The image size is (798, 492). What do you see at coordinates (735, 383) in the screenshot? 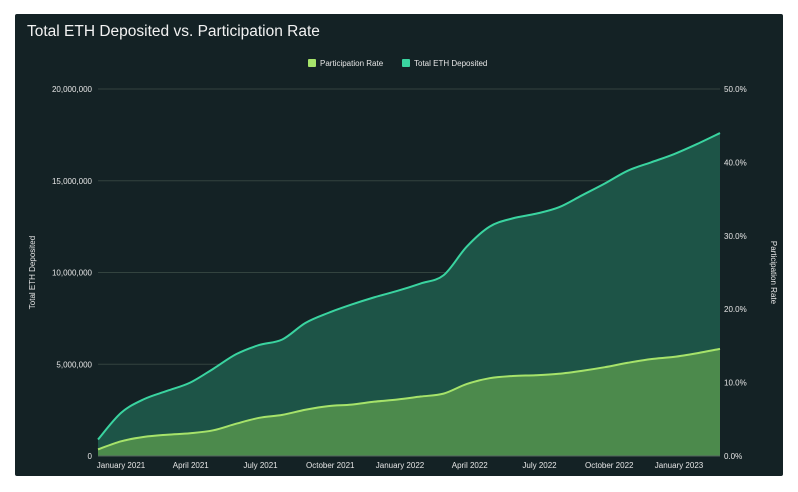
I see `y-right-tick-label: 10.0%` at bounding box center [735, 383].